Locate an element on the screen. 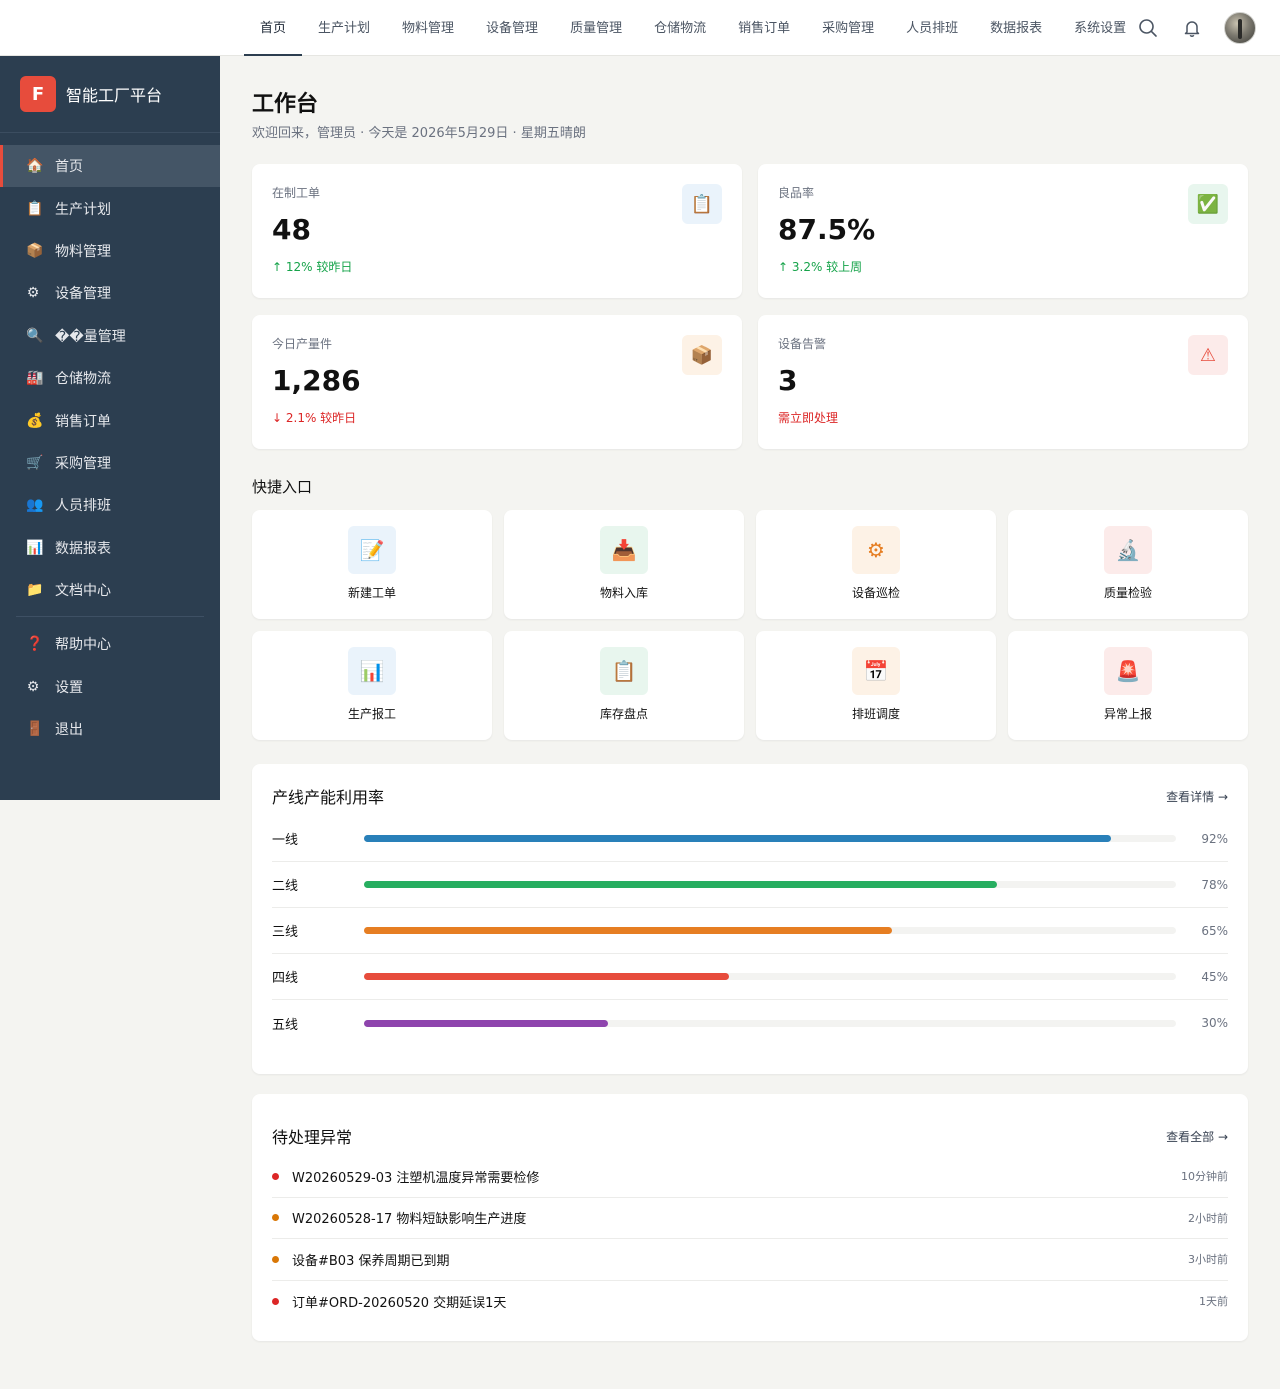 This screenshot has height=1389, width=1280. stat-card: 良品率 87.5% ↑ 3.2% 较上周 ✅ is located at coordinates (1003, 231).